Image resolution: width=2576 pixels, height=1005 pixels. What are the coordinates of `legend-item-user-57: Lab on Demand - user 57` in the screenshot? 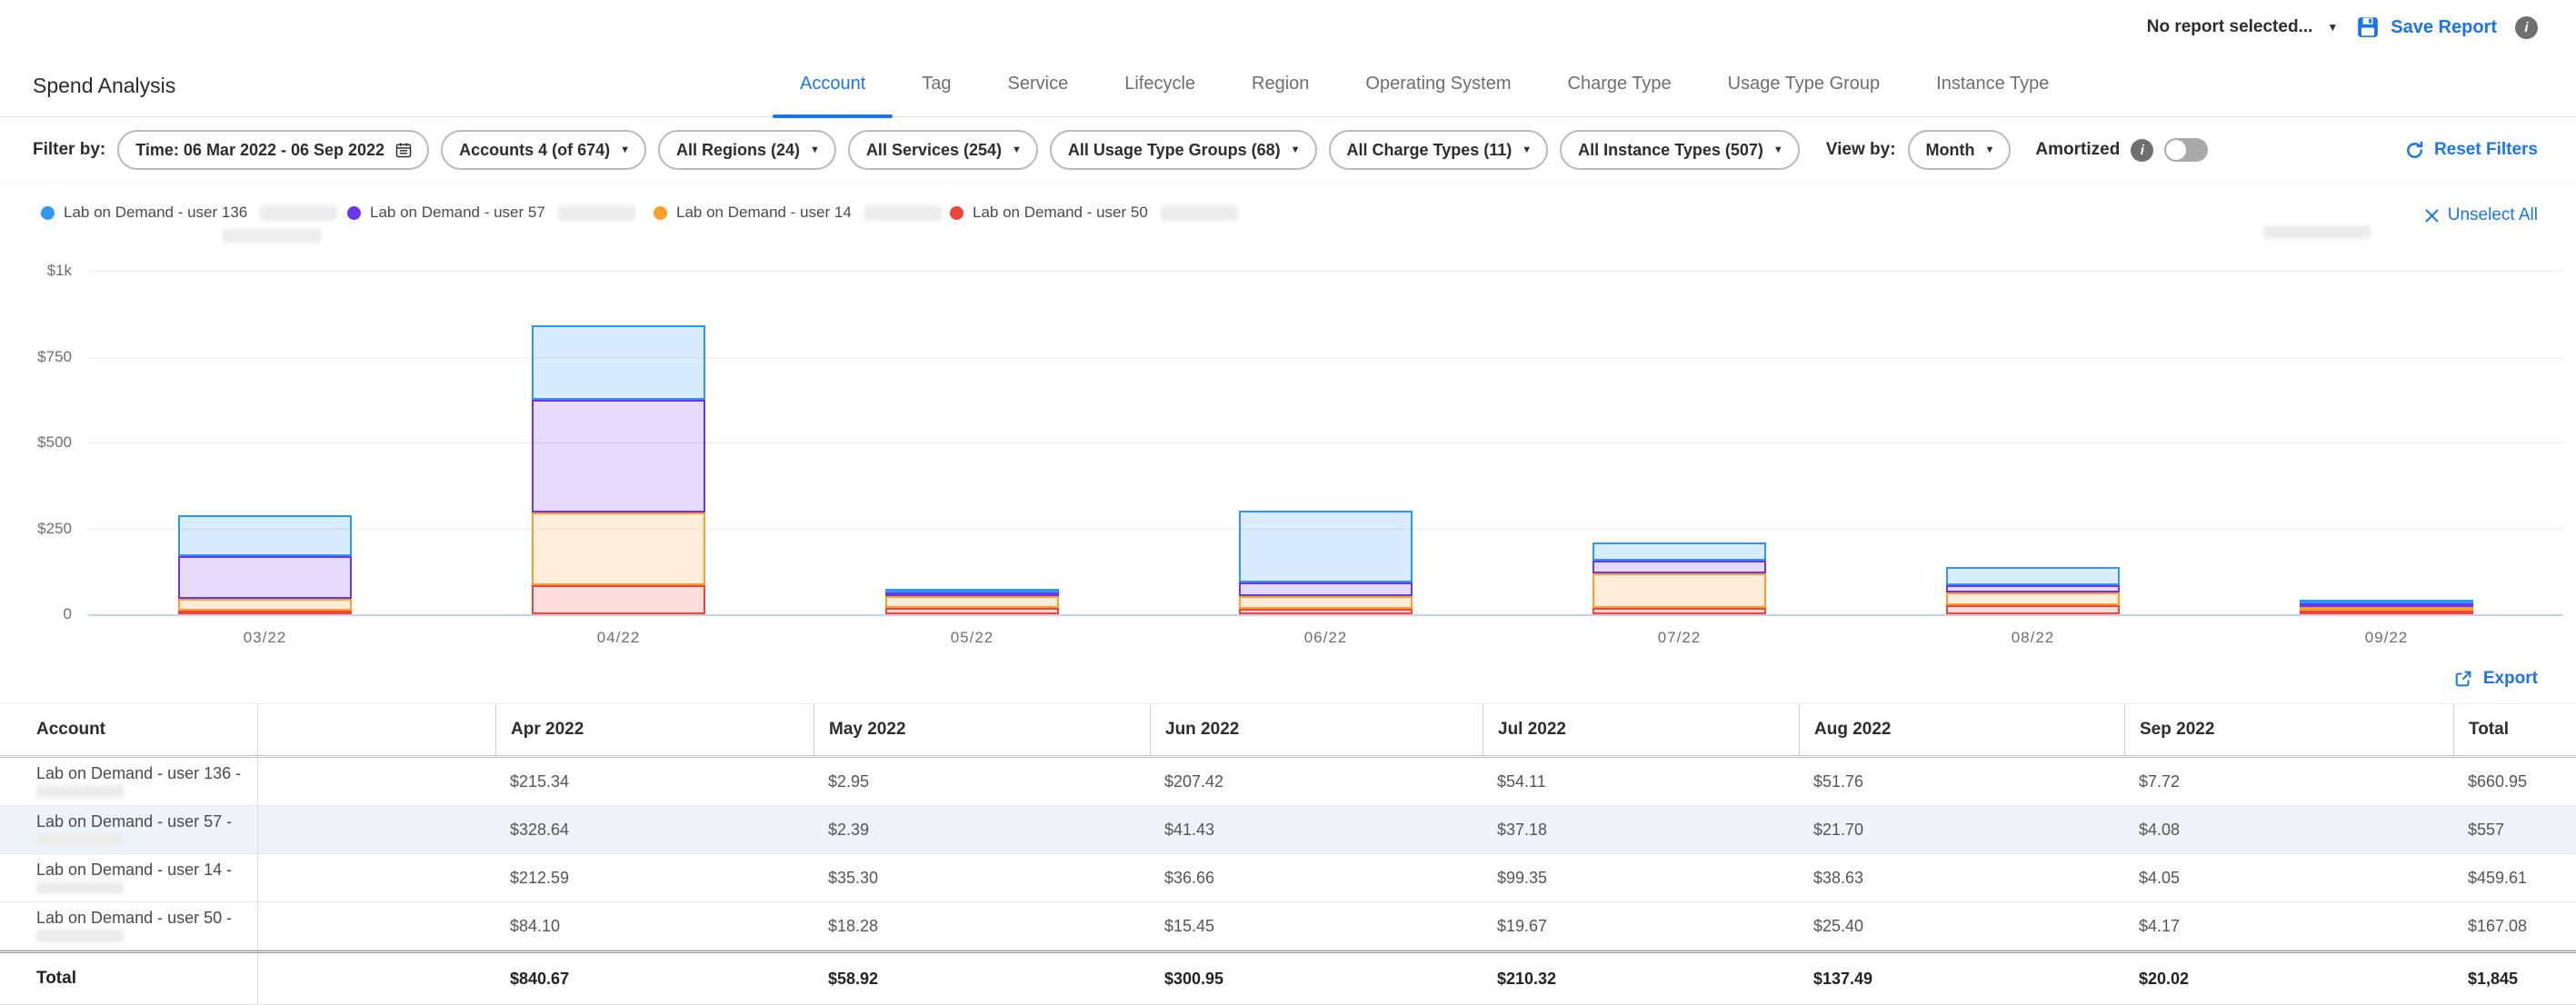 It's located at (491, 213).